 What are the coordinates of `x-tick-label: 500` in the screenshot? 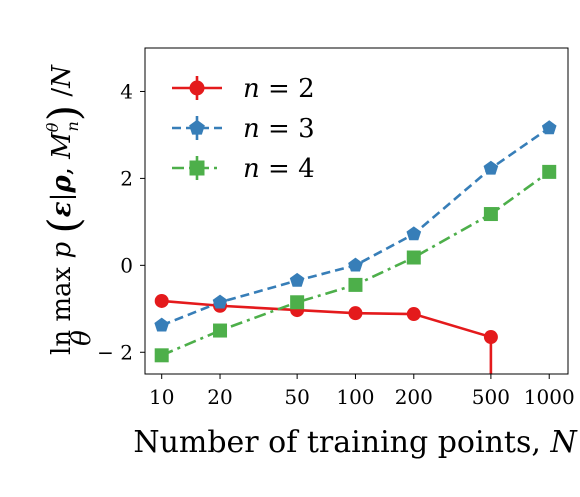 It's located at (491, 397).